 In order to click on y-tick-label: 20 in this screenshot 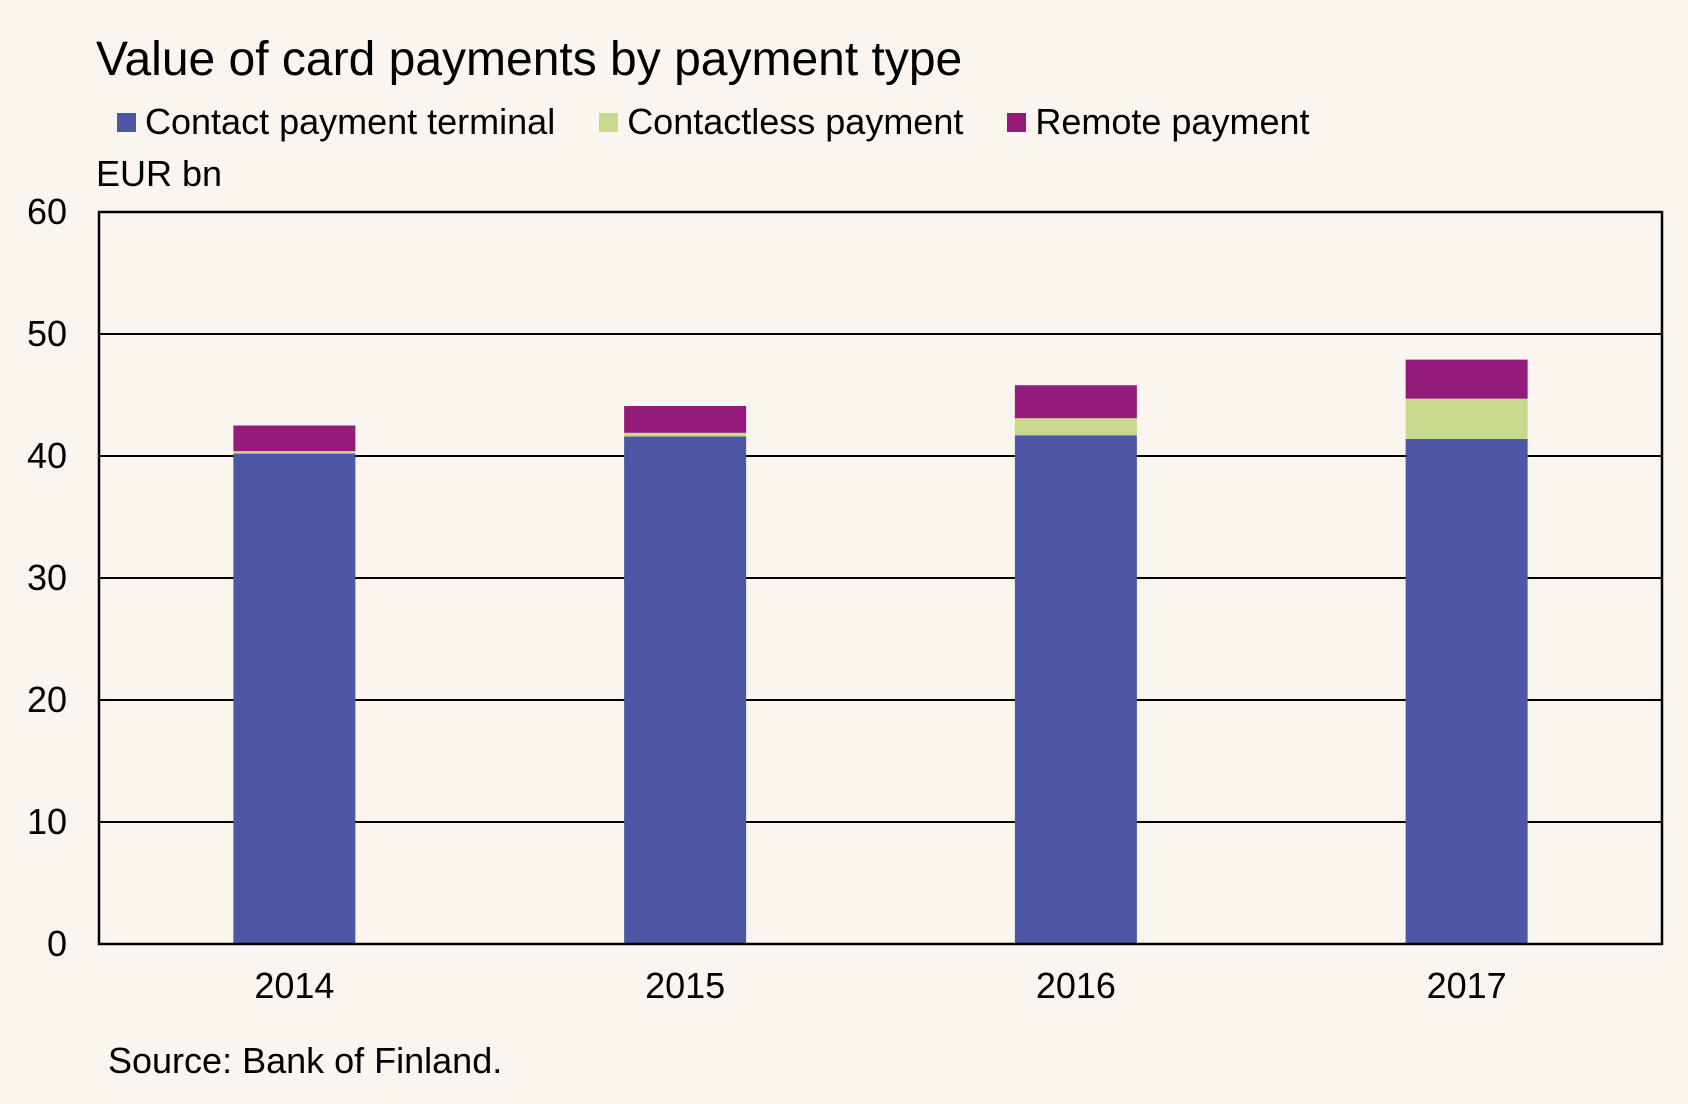, I will do `click(47, 699)`.